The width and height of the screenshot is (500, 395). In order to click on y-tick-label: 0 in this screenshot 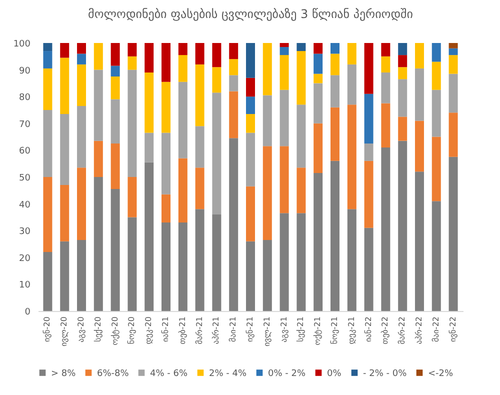, I will do `click(27, 313)`.